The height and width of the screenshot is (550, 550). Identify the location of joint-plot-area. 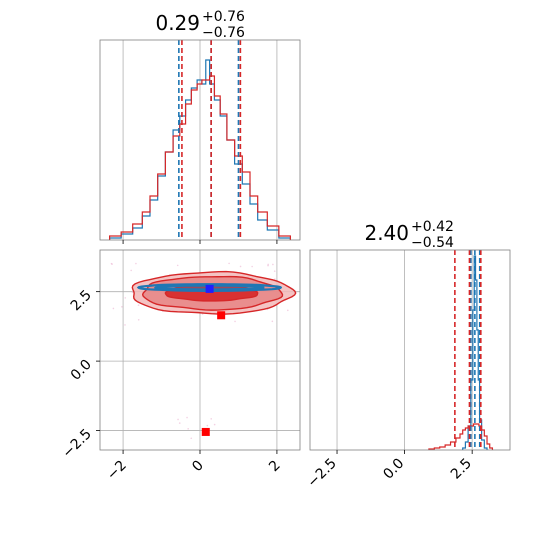
(200, 350).